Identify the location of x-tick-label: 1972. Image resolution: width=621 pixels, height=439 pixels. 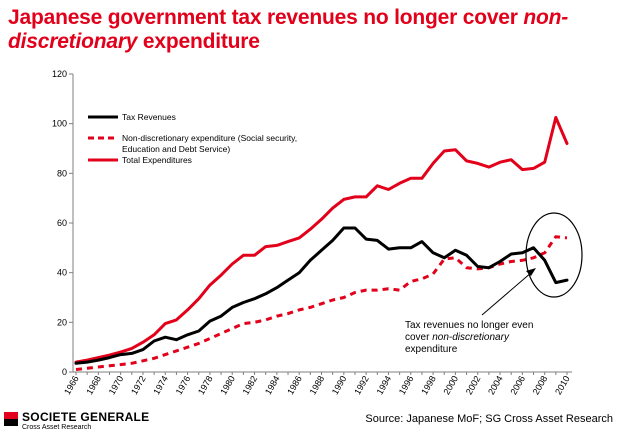
(138, 385).